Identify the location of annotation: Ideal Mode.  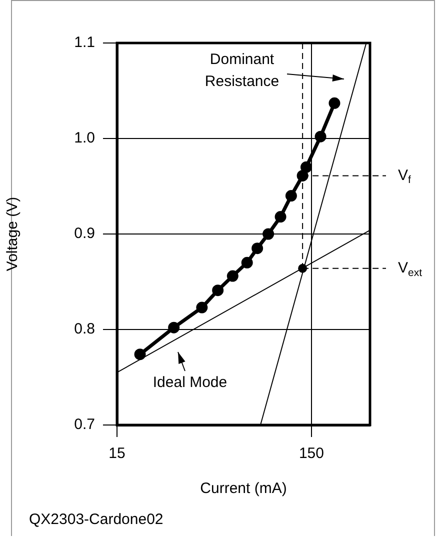
(190, 383).